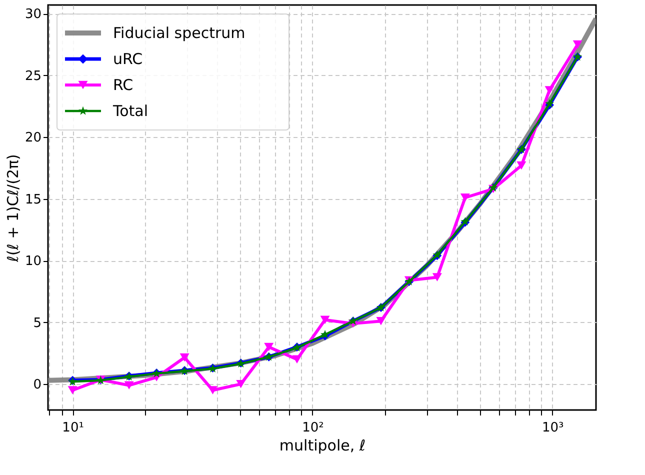  I want to click on y-axis-title: ℓ(ℓ + 1)Cℓ/(2π), so click(13, 208).